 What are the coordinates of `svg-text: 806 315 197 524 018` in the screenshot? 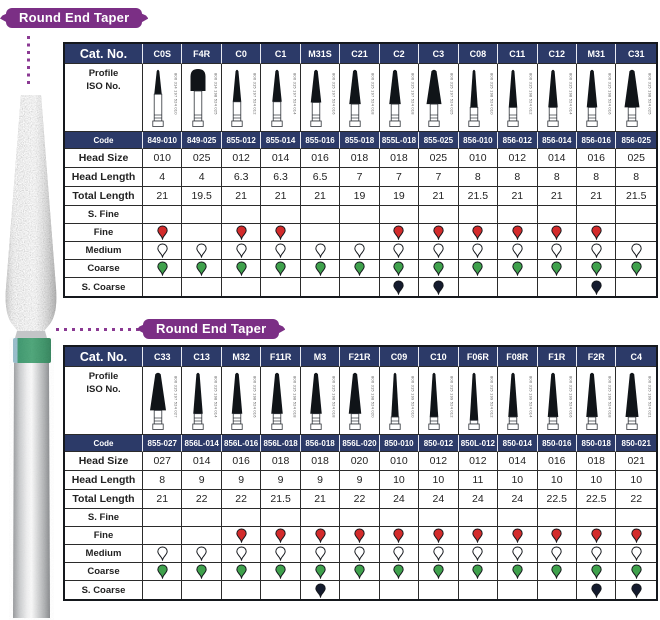 It's located at (412, 94).